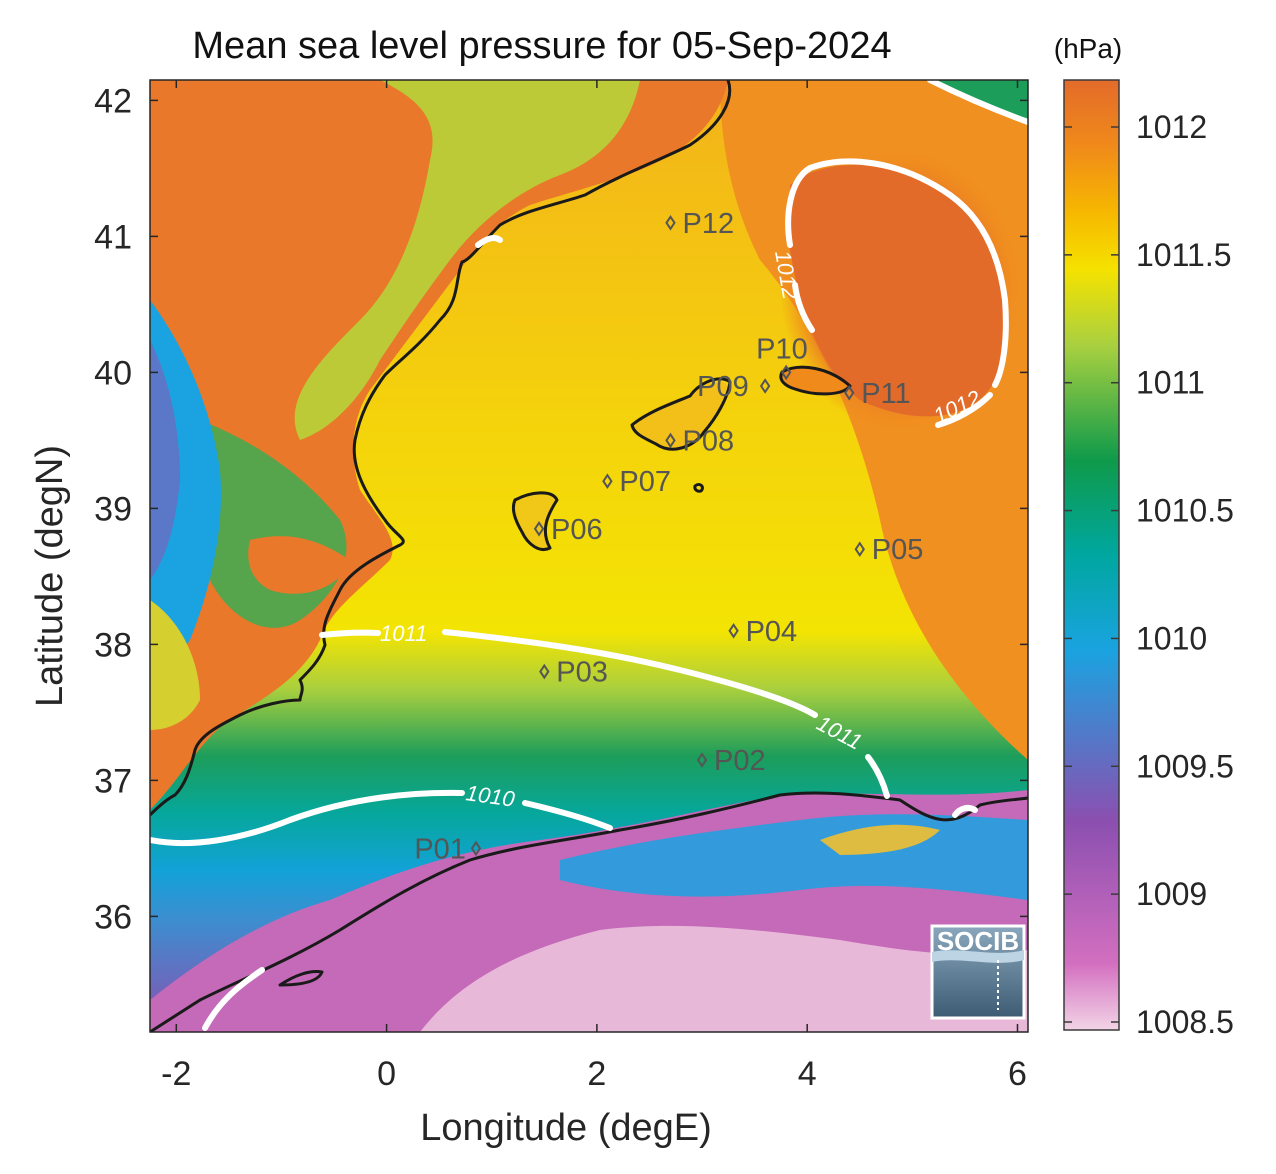  Describe the element at coordinates (113, 101) in the screenshot. I see `y-tick-label: 42` at that location.